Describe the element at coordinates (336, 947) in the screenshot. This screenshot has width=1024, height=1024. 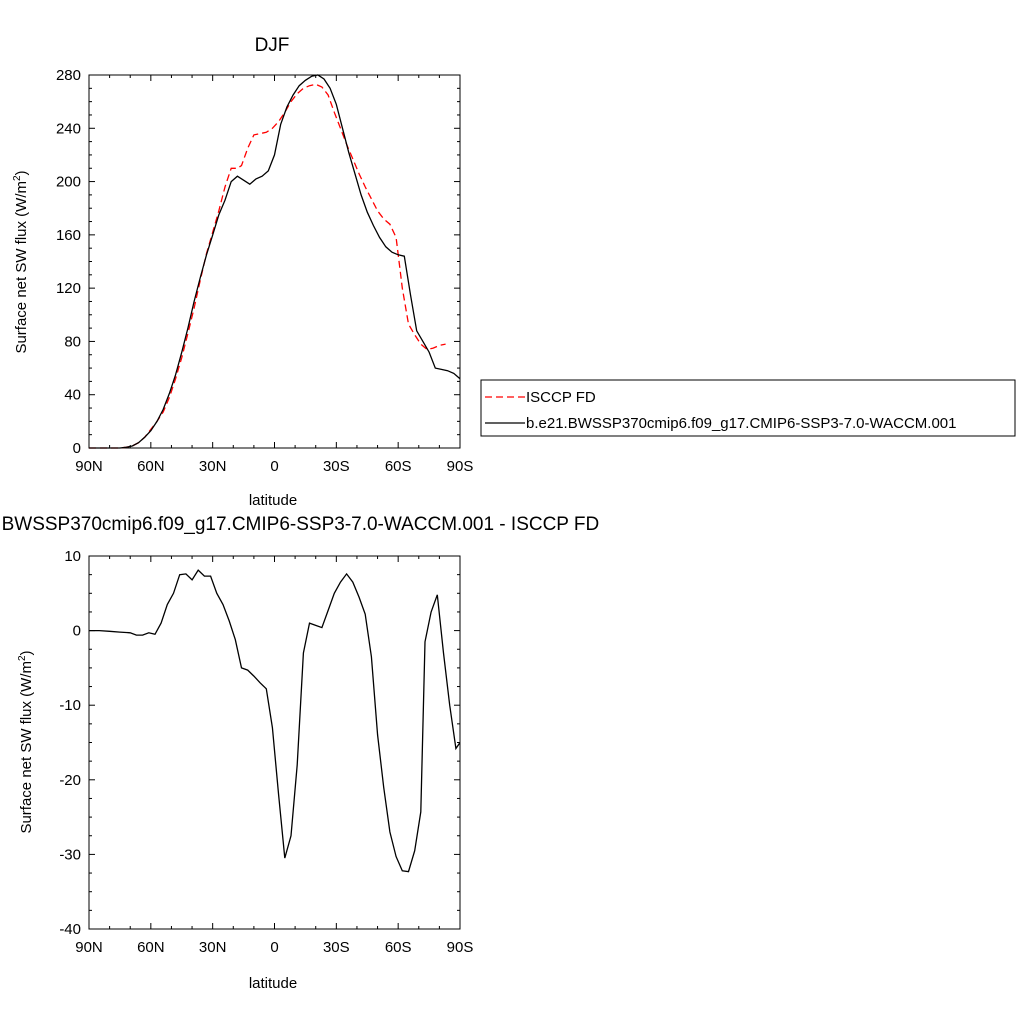
I see `bottom-x-tick-label: 30S` at that location.